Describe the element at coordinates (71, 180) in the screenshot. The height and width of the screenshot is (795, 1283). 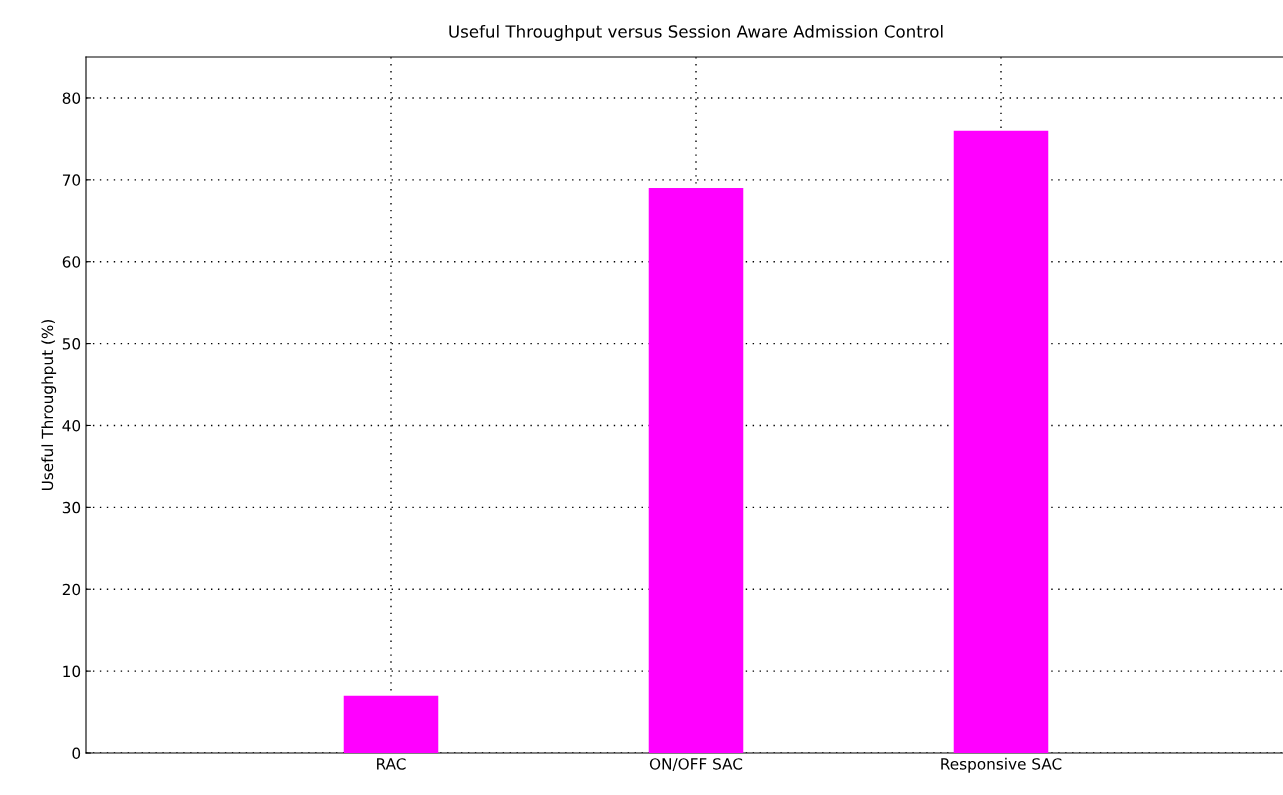
I see `y-tick-label: 70` at that location.